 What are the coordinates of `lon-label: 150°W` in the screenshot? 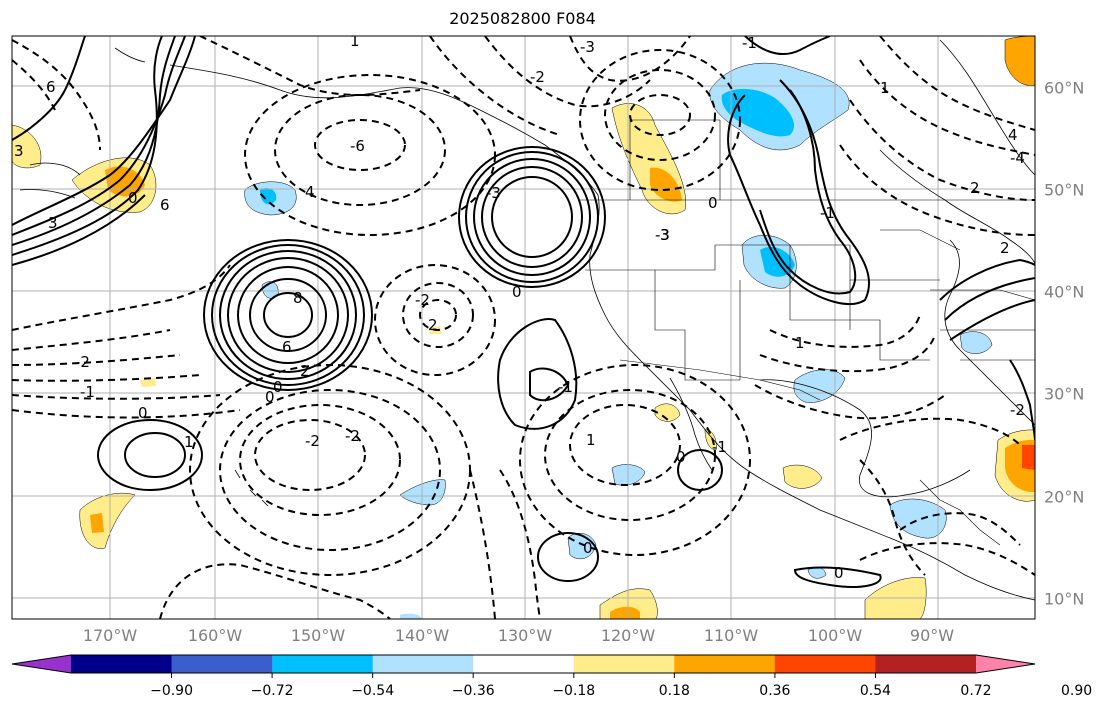 It's located at (318, 635).